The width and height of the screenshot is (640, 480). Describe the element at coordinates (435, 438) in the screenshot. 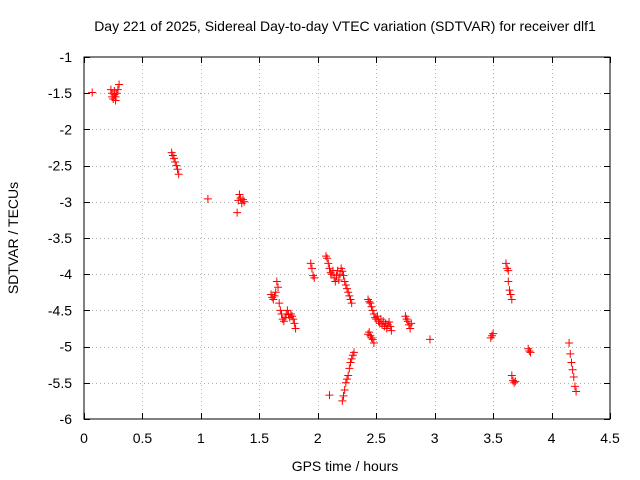

I see `x-tick-label: 3` at that location.